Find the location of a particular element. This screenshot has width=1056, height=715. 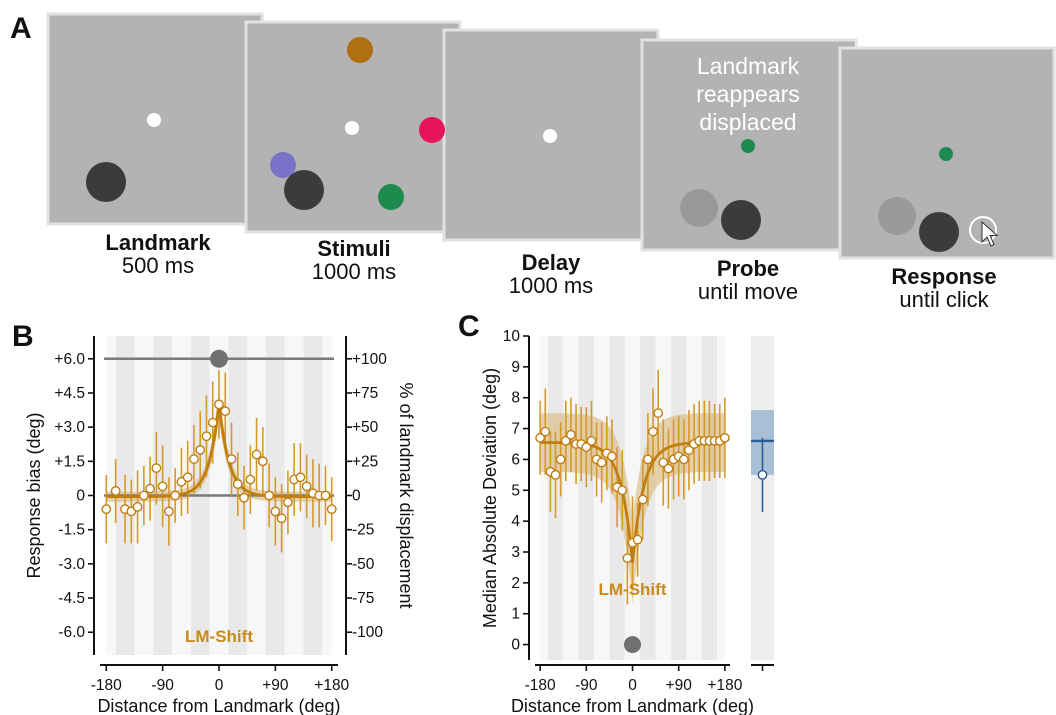

y-tick-label: -6.0 is located at coordinates (71, 632).